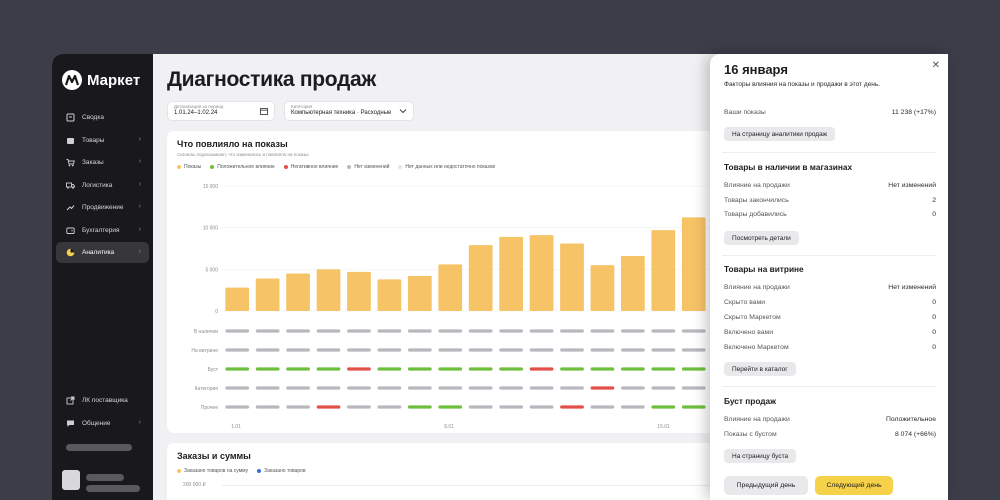  I want to click on view-details-button: Посмотреть детали, so click(761, 238).